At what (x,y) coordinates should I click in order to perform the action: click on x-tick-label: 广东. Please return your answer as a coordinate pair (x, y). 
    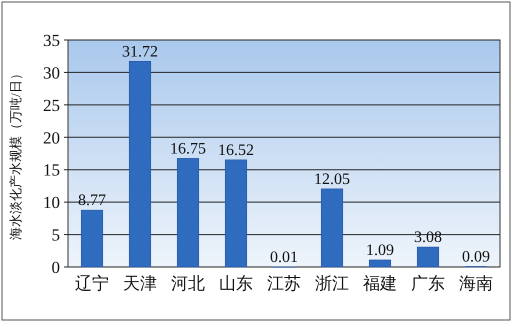
    Looking at the image, I should click on (428, 283).